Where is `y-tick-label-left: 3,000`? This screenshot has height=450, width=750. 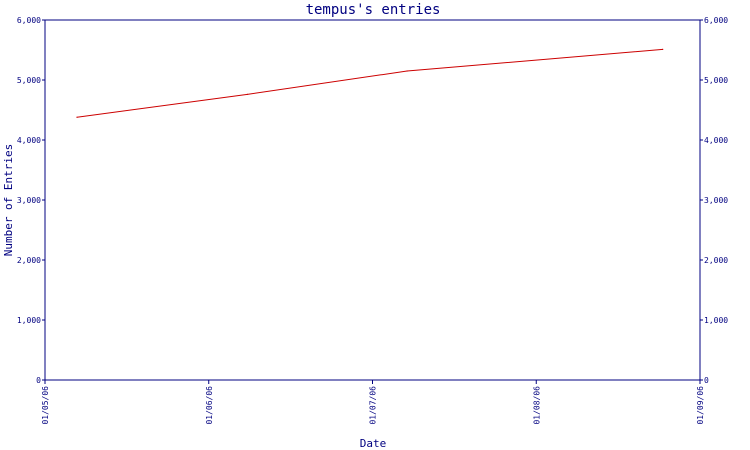
y-tick-label-left: 3,000 is located at coordinates (29, 200).